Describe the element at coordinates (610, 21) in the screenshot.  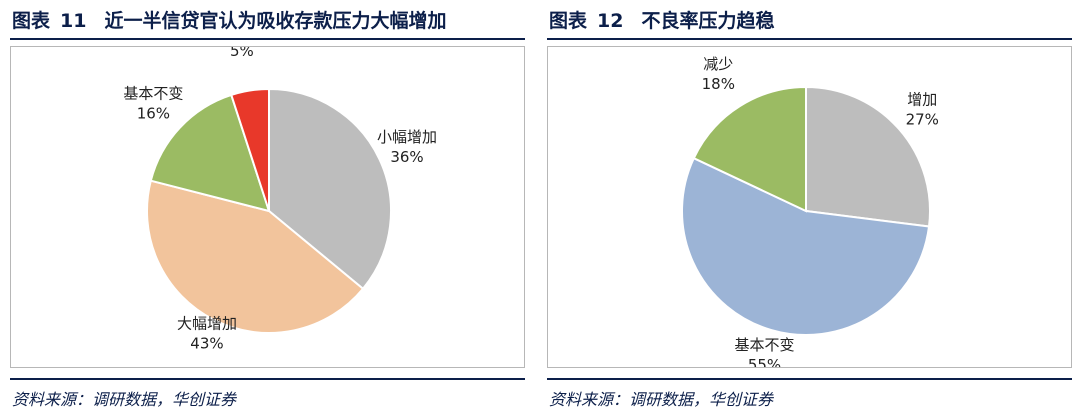
I see `figure-12-number: 12` at that location.